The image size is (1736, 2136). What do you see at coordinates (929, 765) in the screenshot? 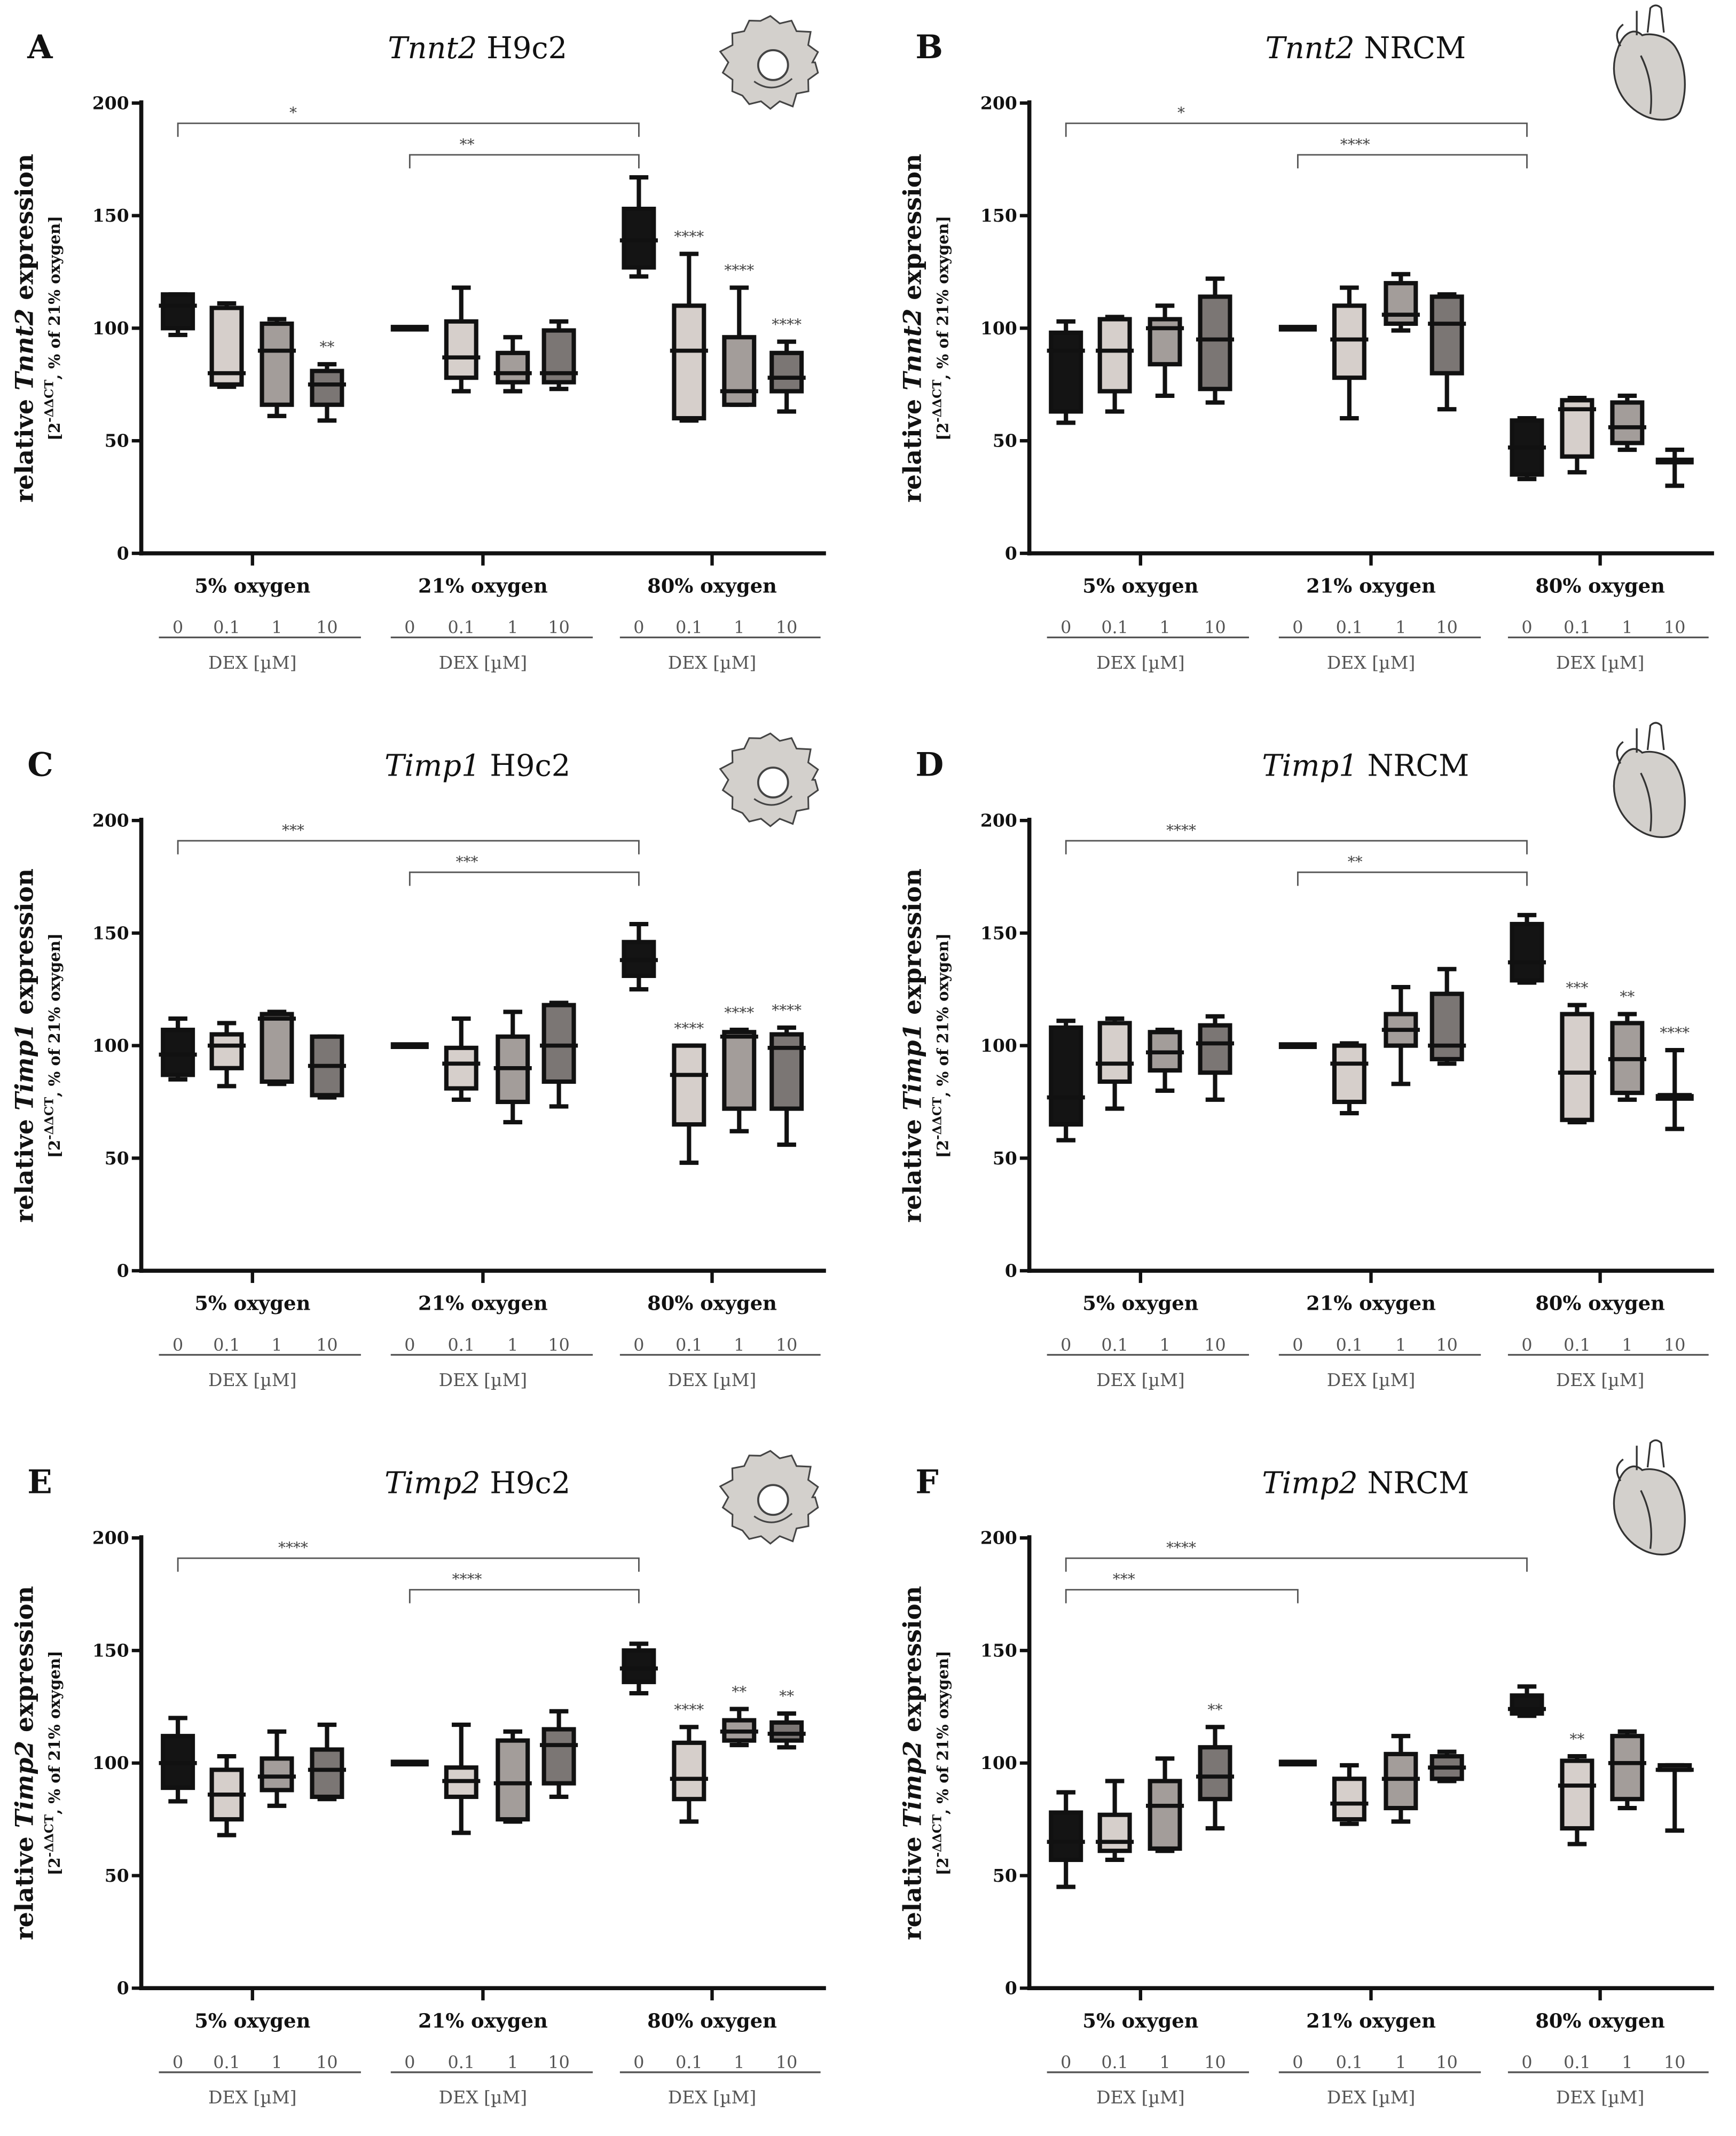
I see `panel-letter: D` at bounding box center [929, 765].